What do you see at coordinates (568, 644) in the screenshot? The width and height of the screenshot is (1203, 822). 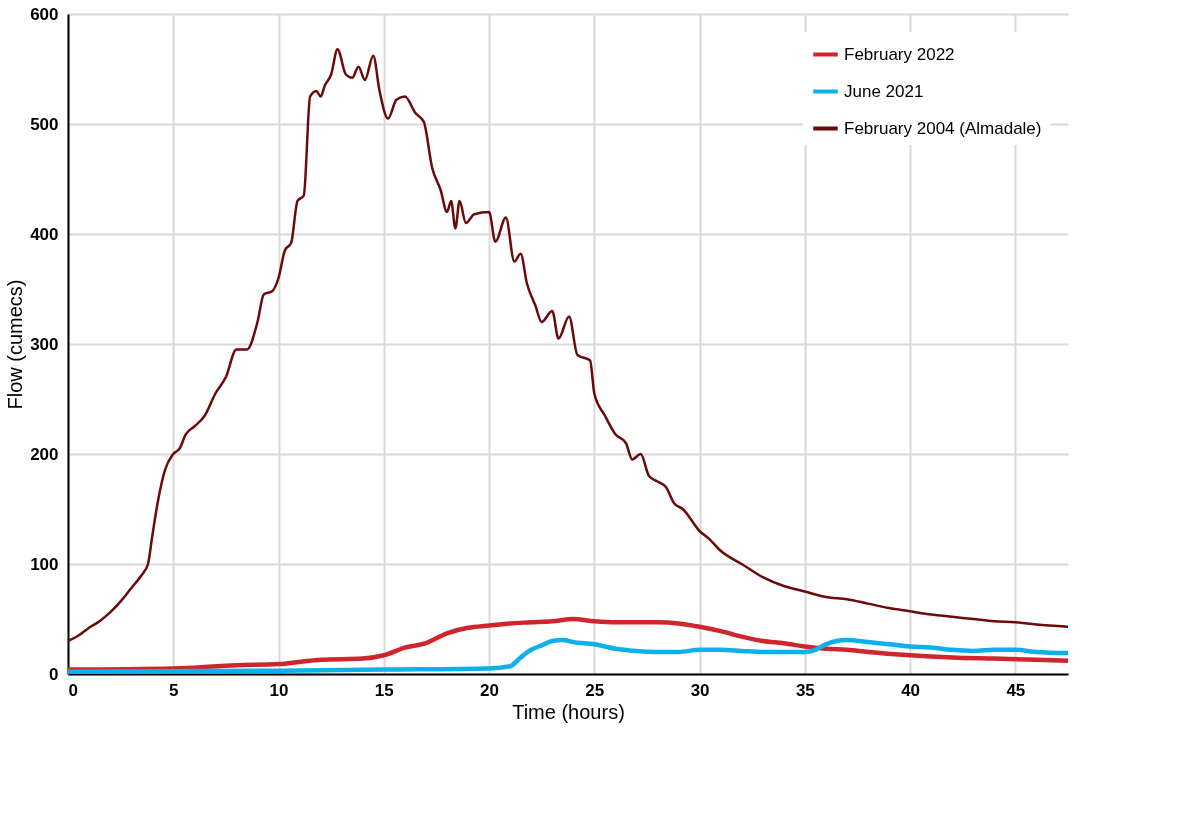 I see `line-series` at bounding box center [568, 644].